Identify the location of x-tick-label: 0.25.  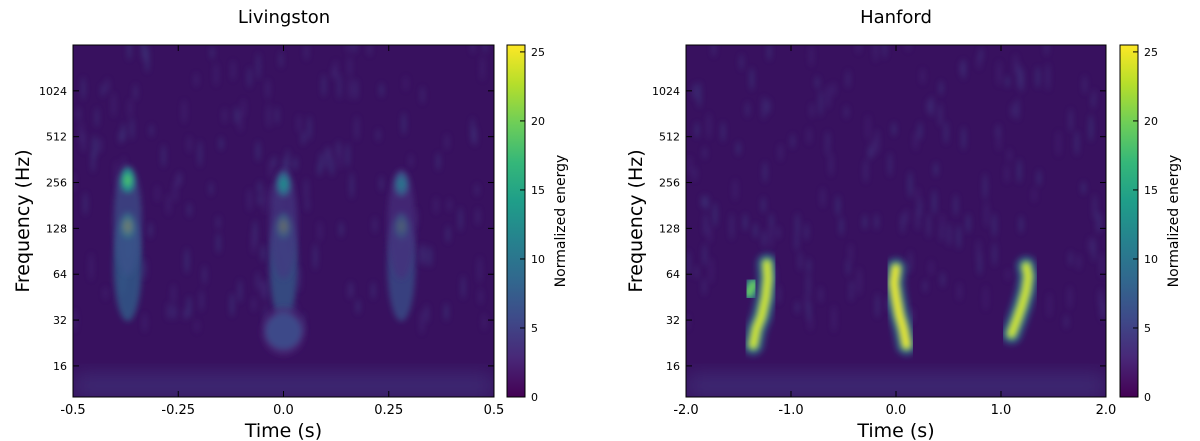
(388, 410).